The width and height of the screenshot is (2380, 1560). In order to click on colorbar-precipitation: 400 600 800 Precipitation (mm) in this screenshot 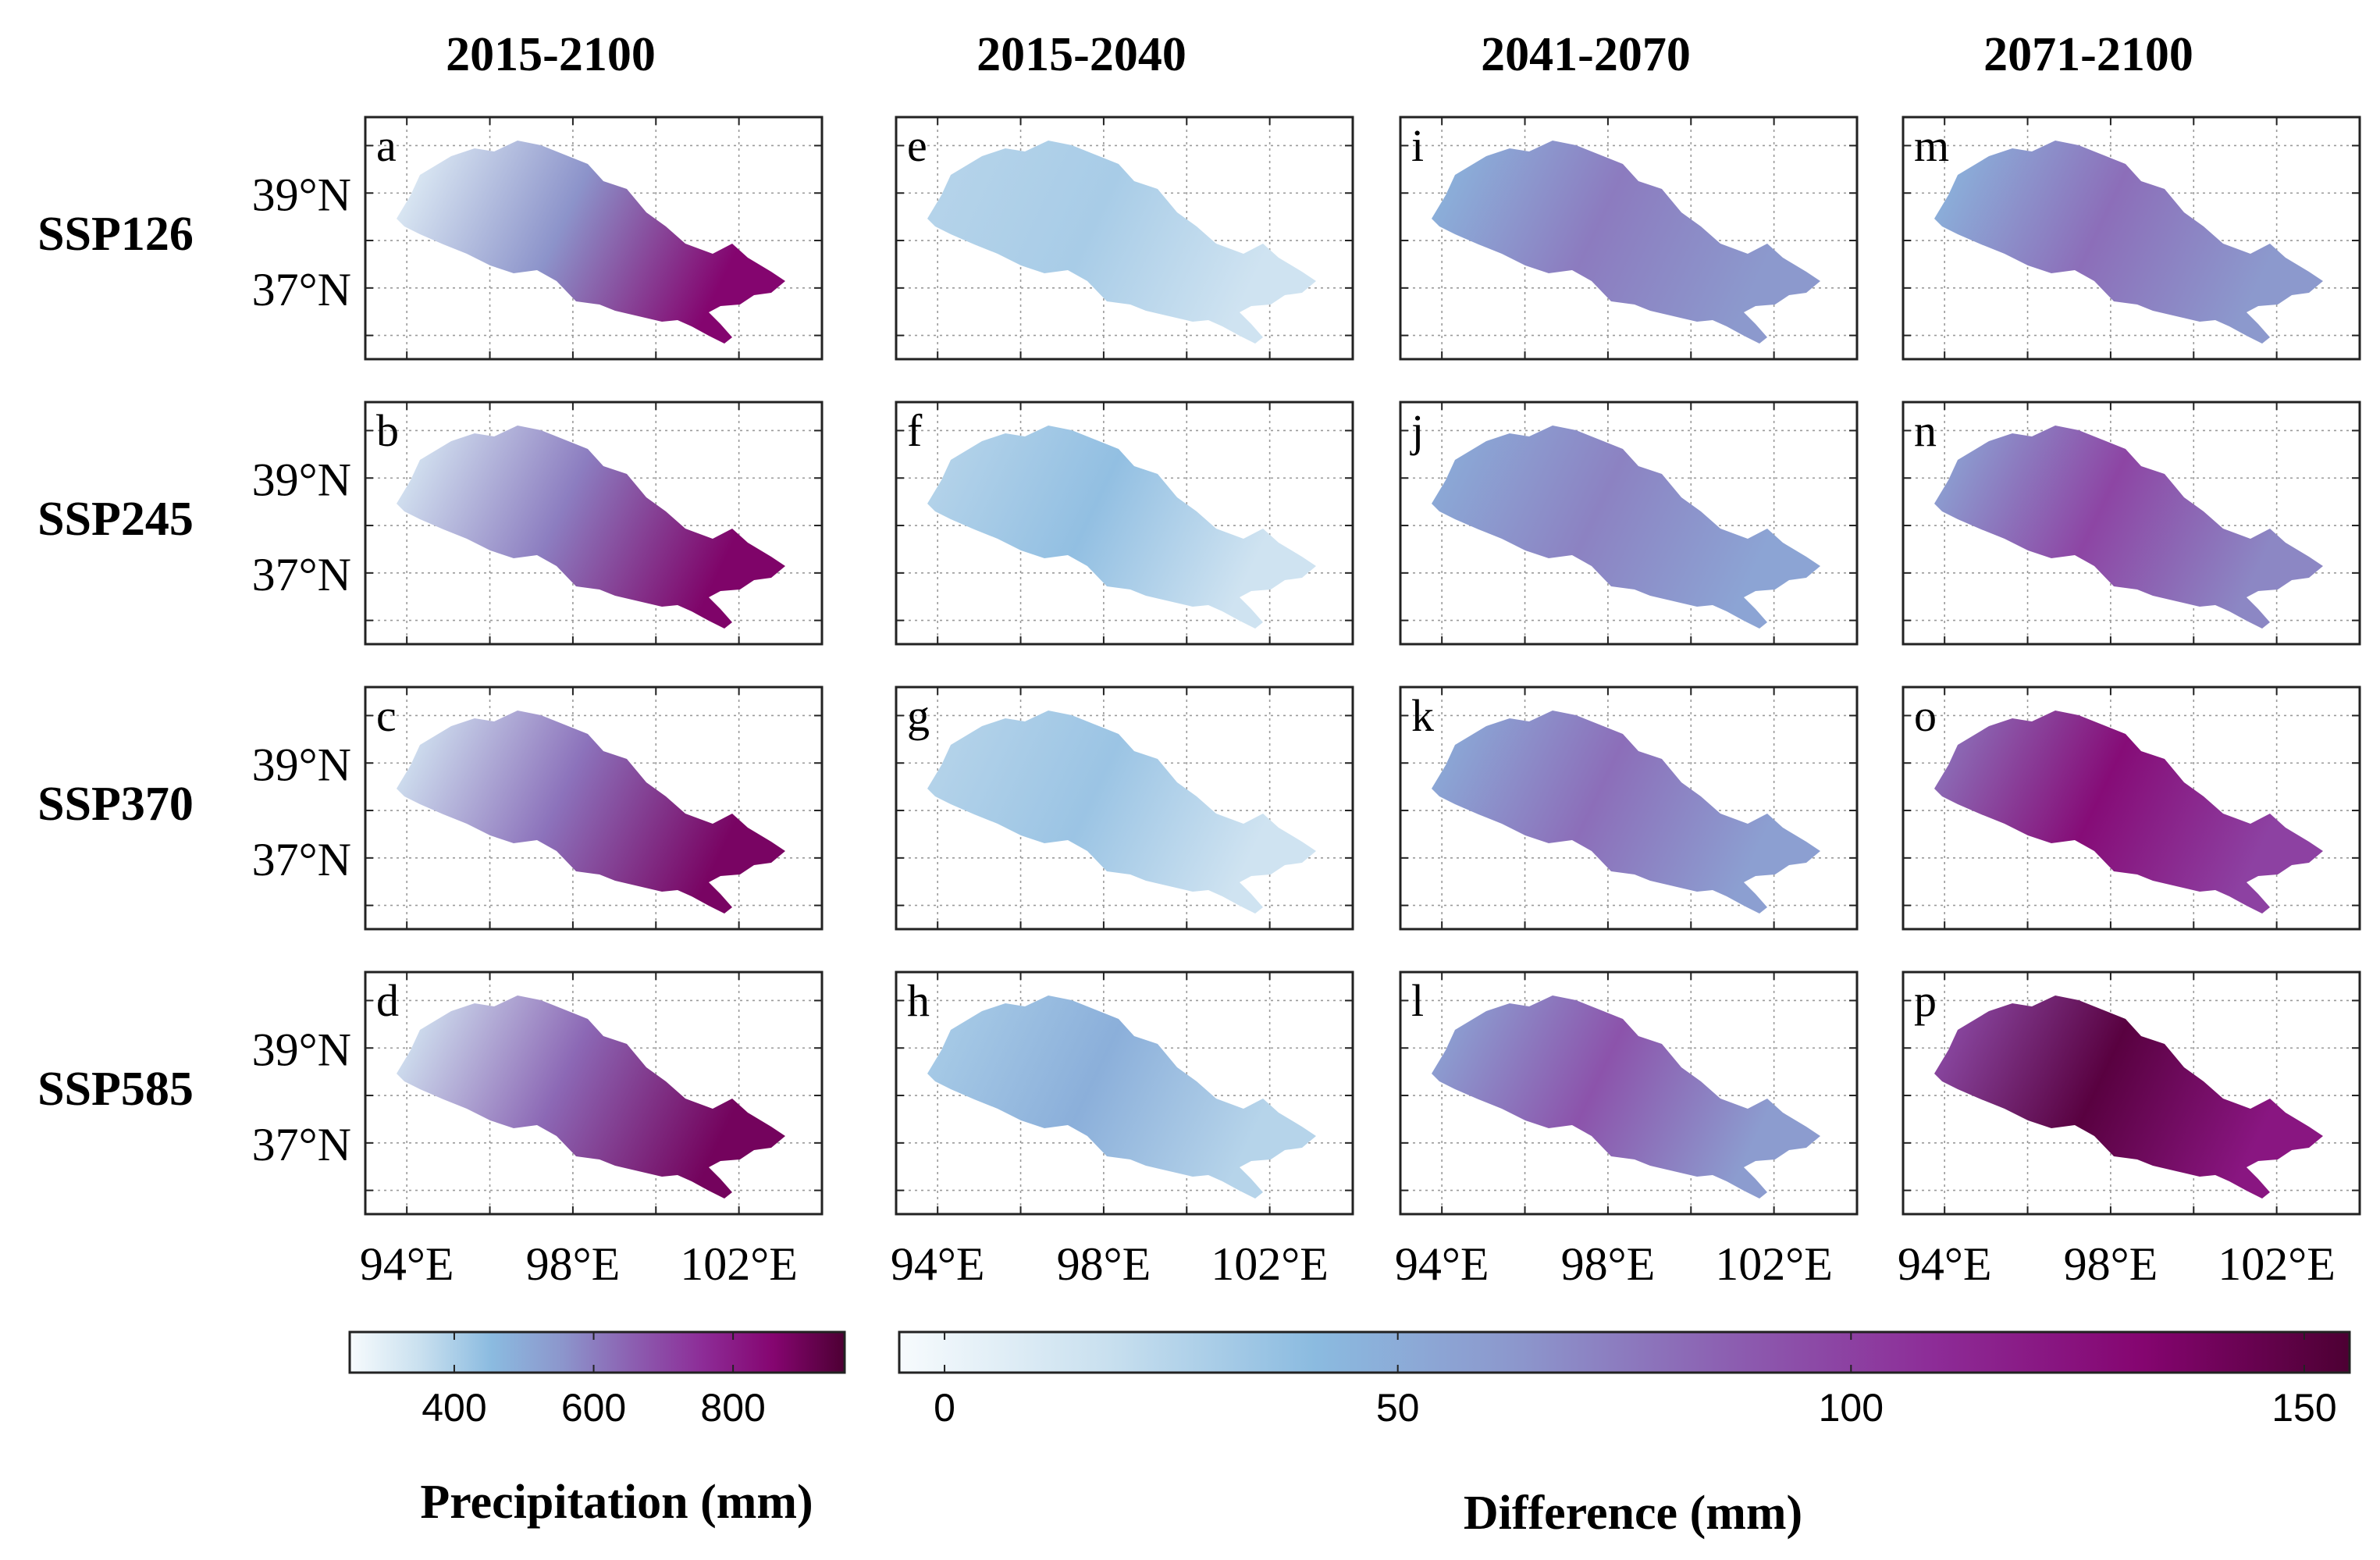, I will do `click(597, 1429)`.